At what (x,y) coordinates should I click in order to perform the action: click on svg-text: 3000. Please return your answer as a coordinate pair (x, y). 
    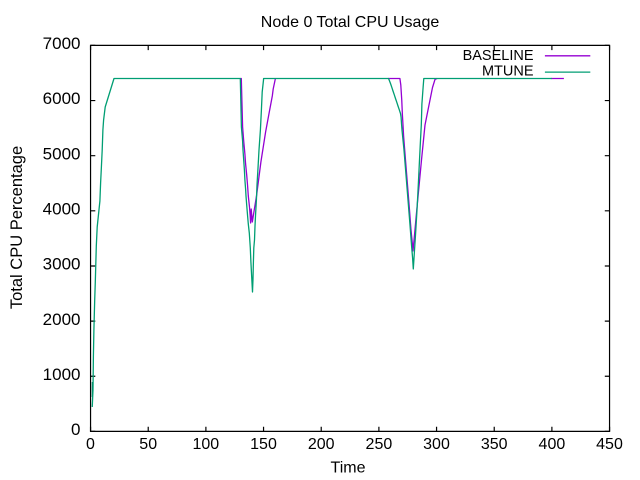
    Looking at the image, I should click on (62, 264).